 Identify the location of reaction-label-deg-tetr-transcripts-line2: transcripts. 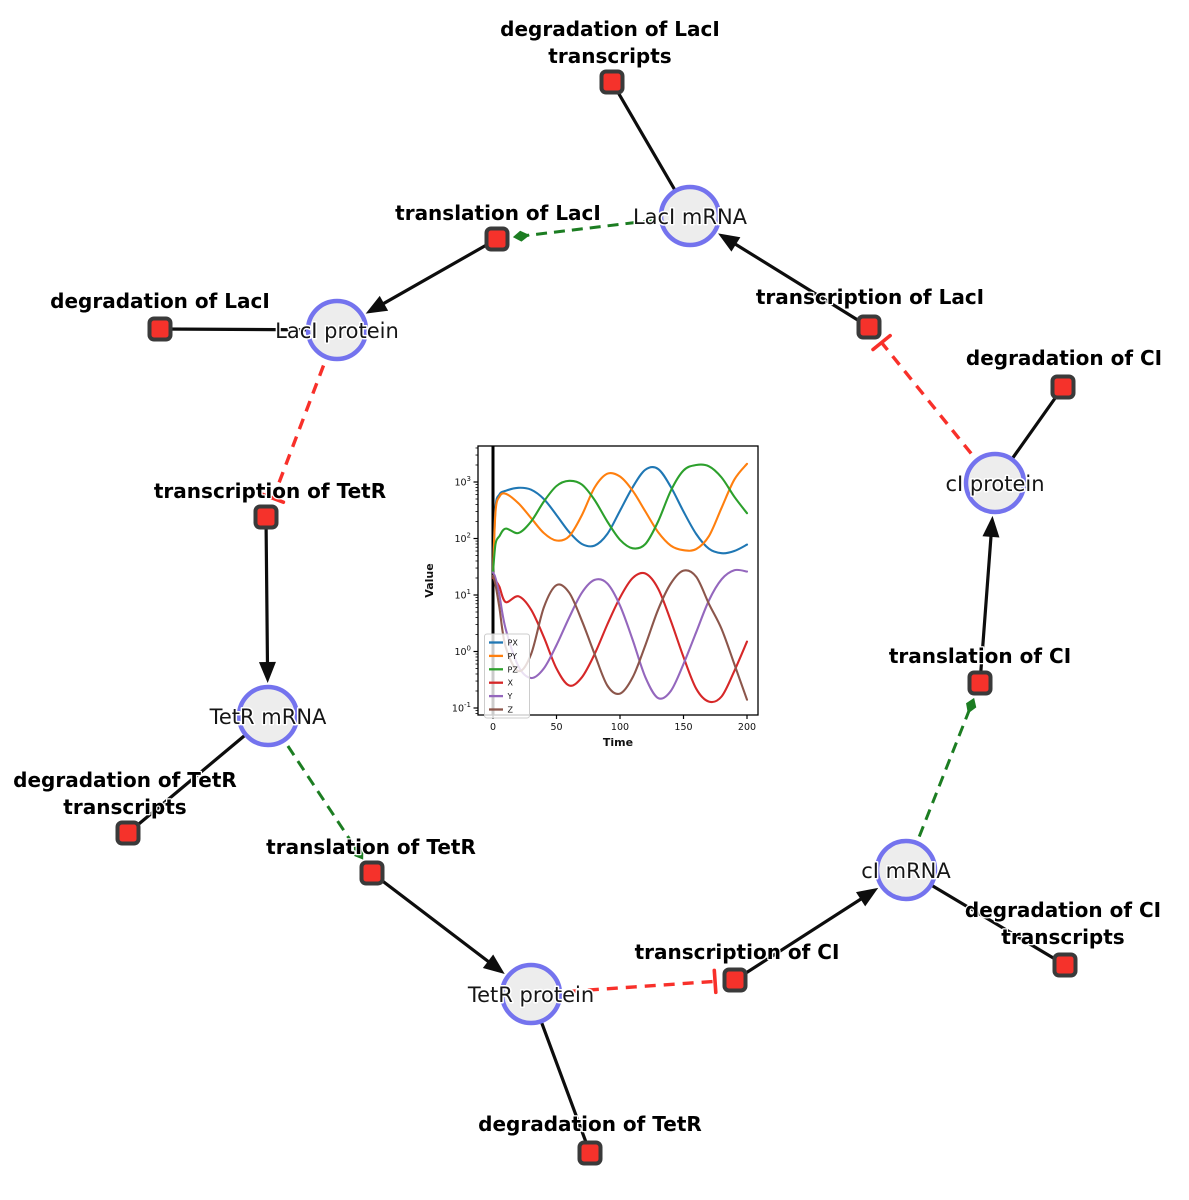
(124, 807).